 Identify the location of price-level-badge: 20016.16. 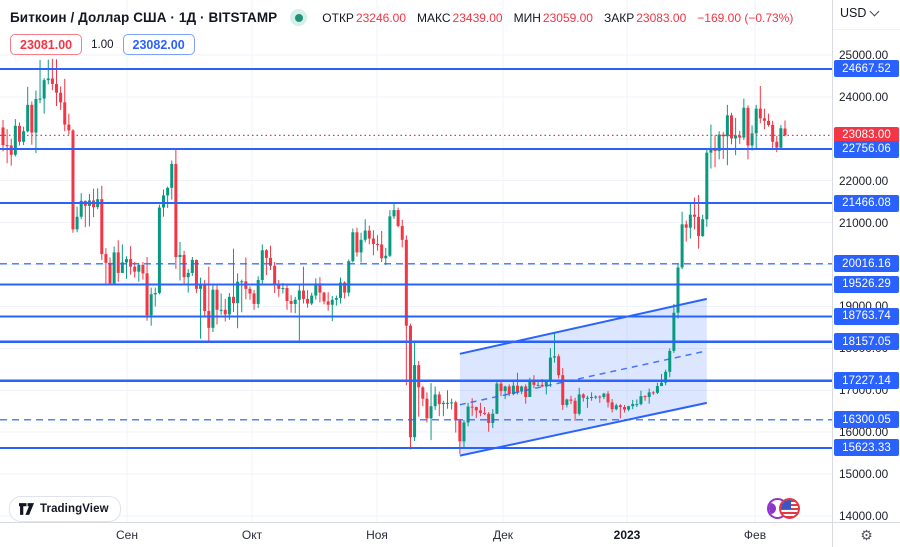
(866, 264).